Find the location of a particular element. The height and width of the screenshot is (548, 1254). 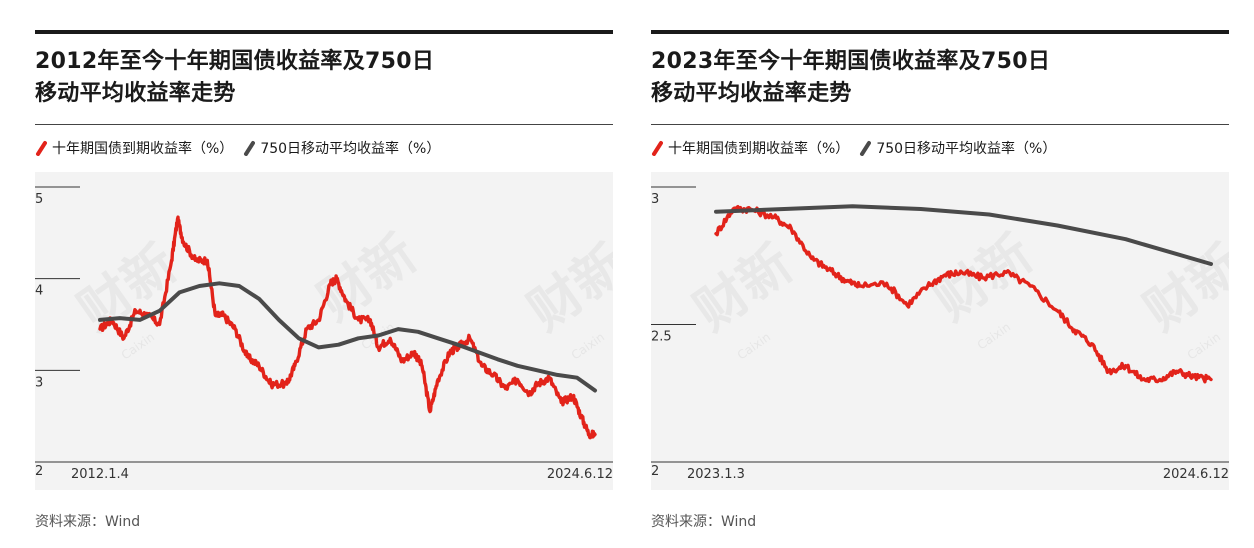

x-start-label: 2012.1.4 is located at coordinates (100, 474).